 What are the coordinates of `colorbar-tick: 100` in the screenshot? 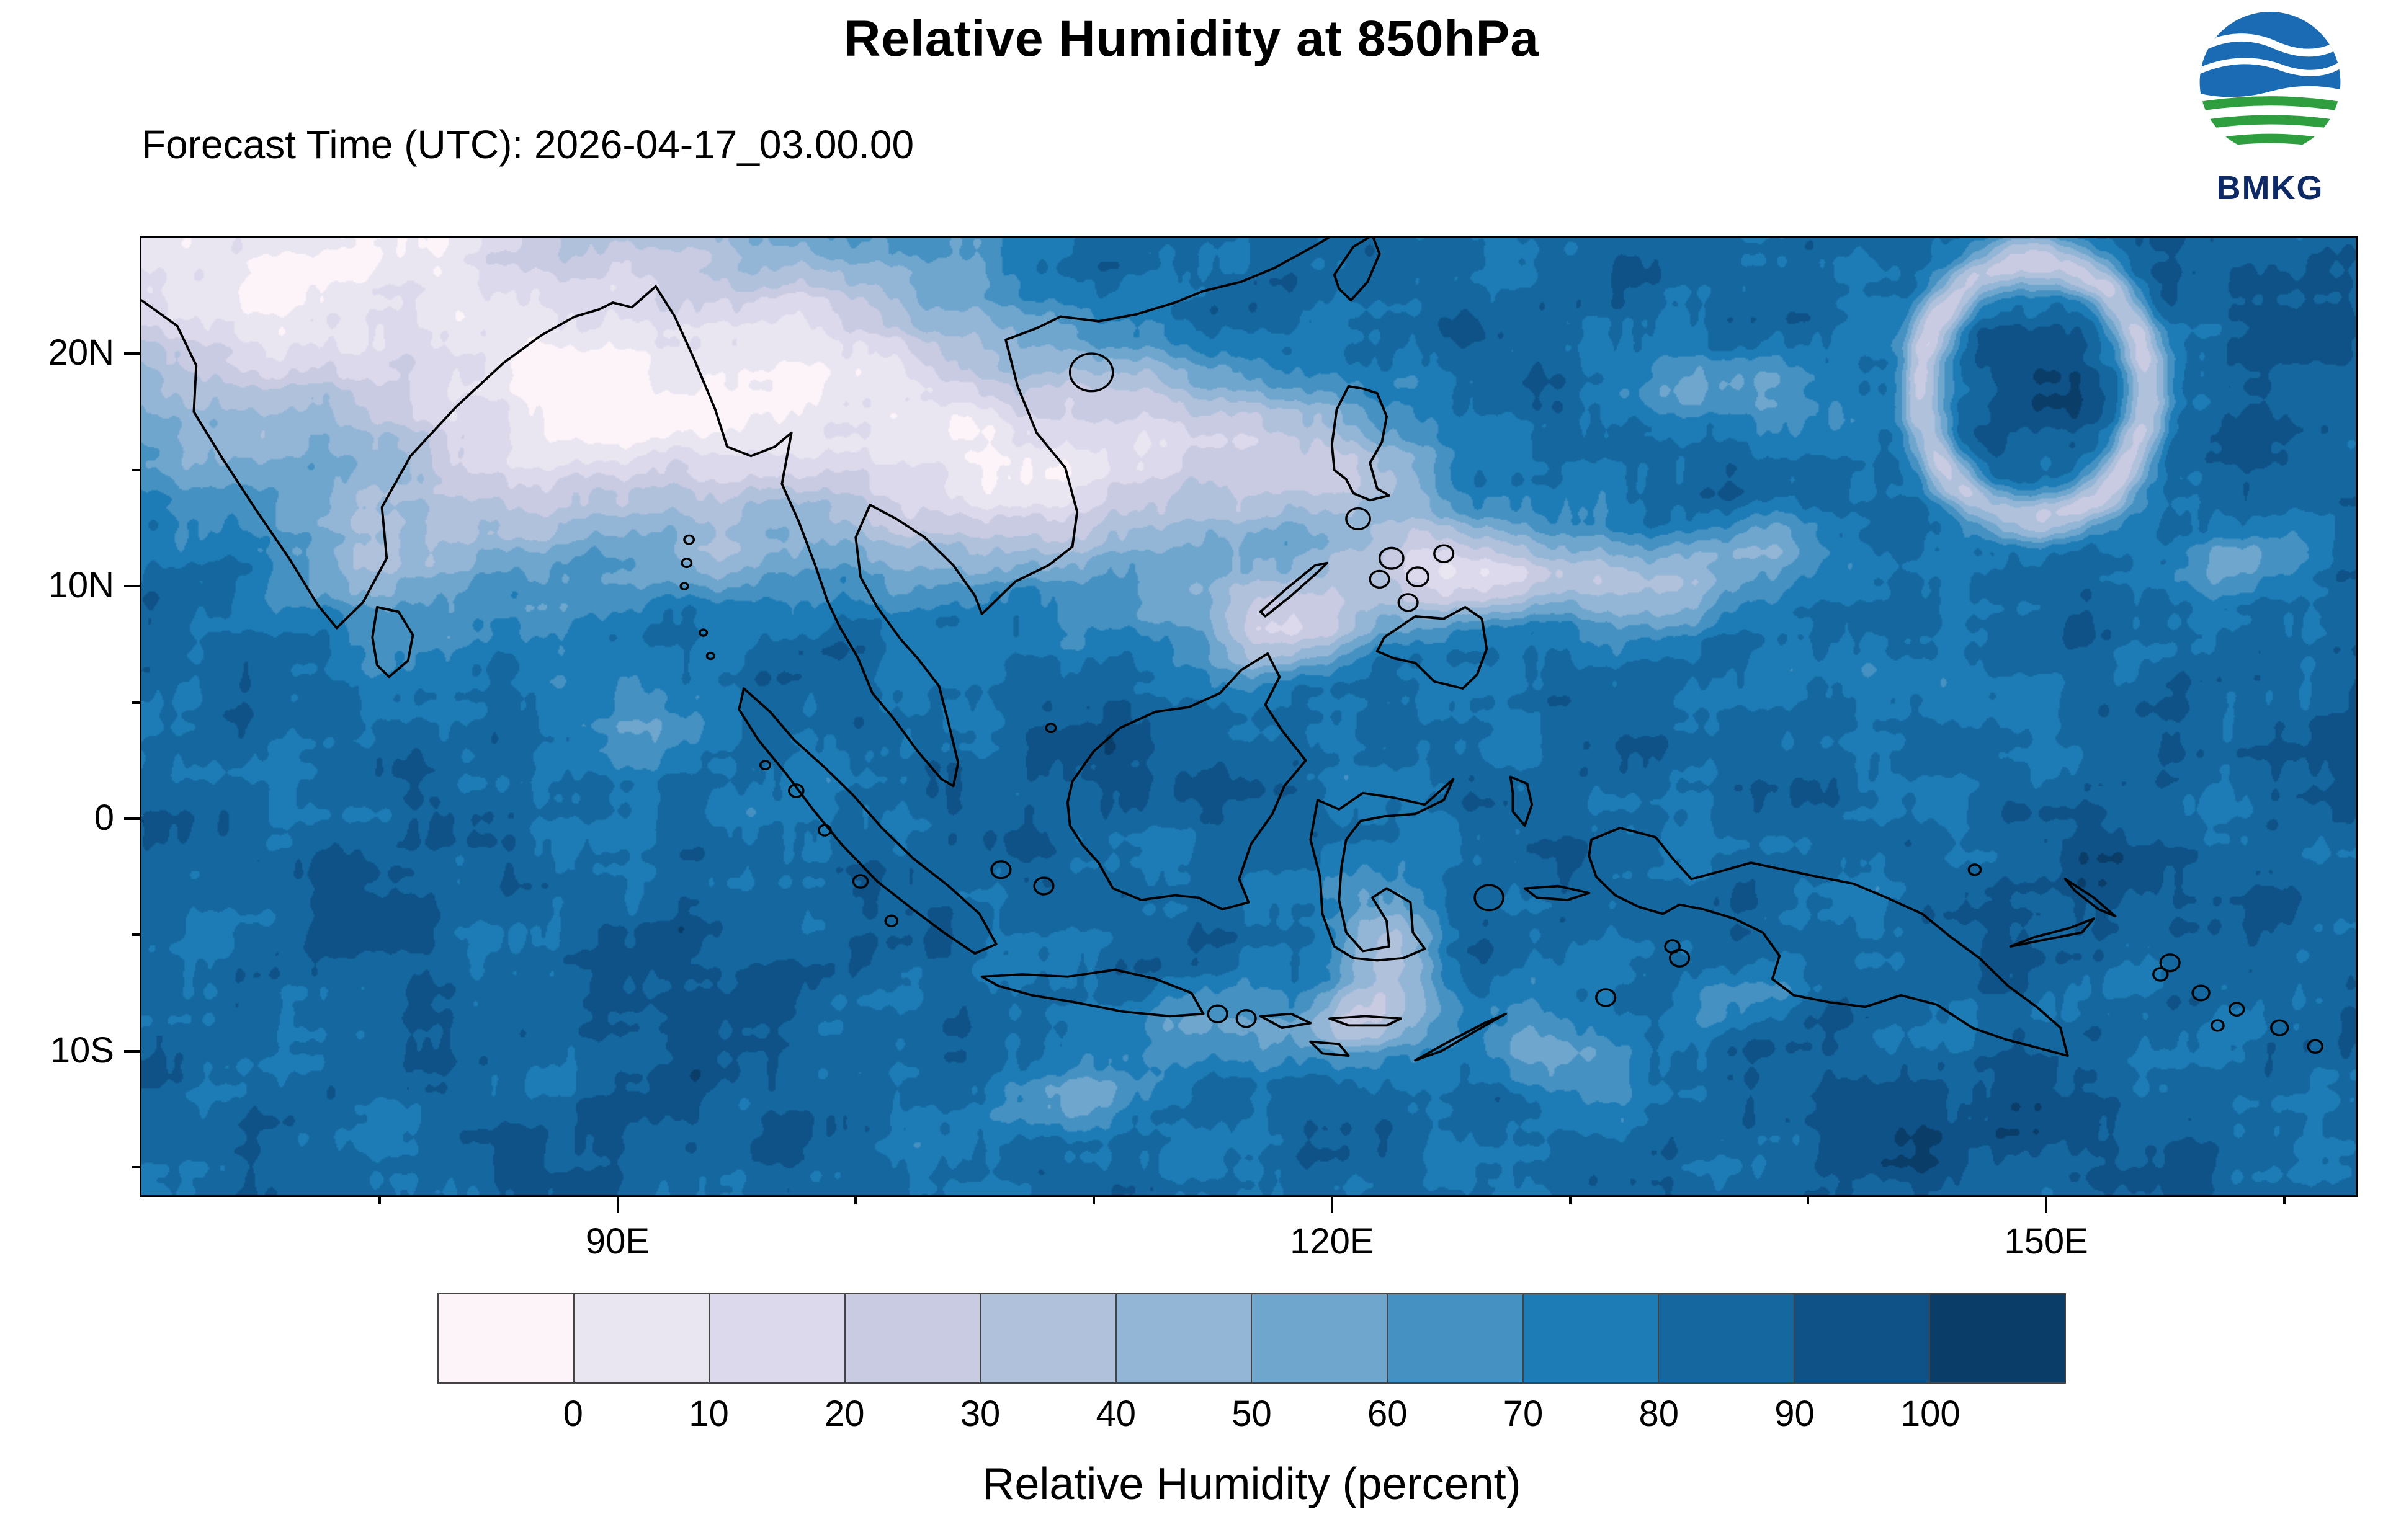 It's located at (1930, 1414).